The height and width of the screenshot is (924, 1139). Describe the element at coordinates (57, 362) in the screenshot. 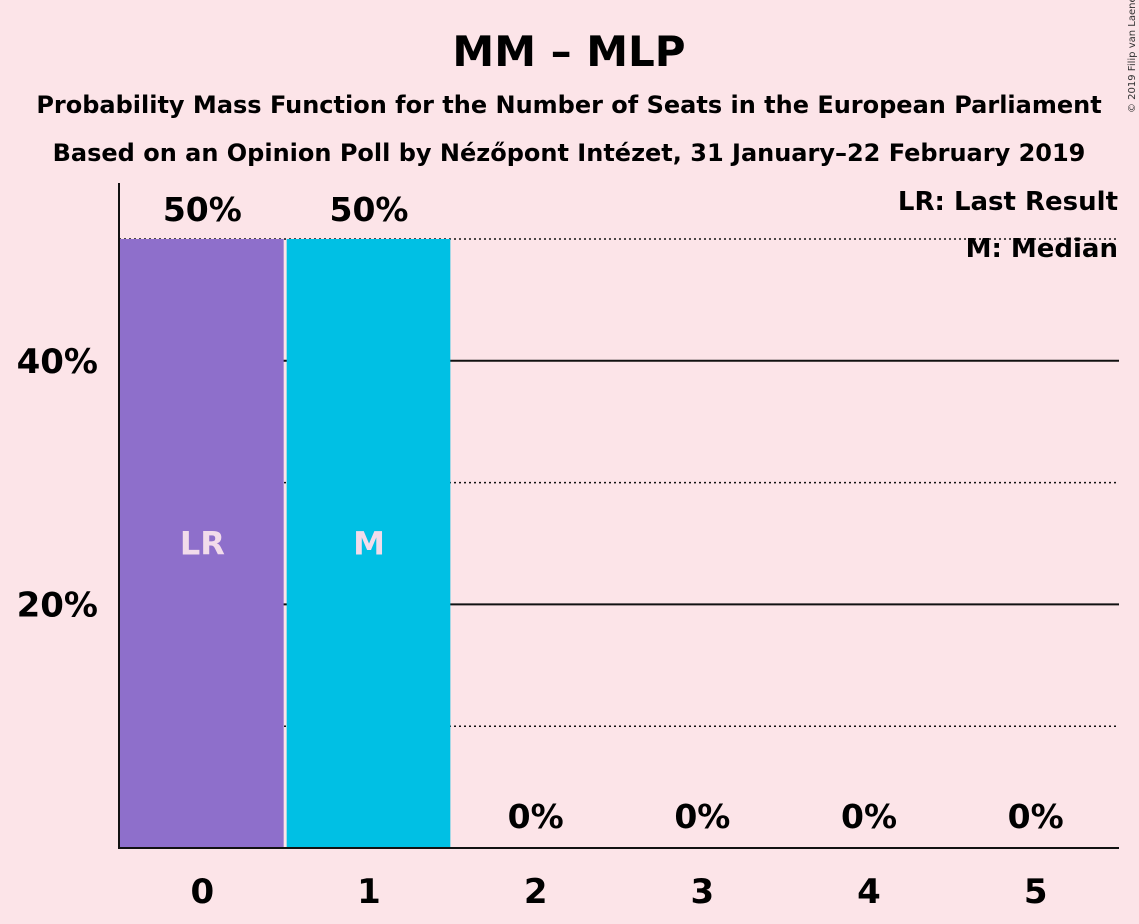

I see `y-tick-label: 40%` at that location.